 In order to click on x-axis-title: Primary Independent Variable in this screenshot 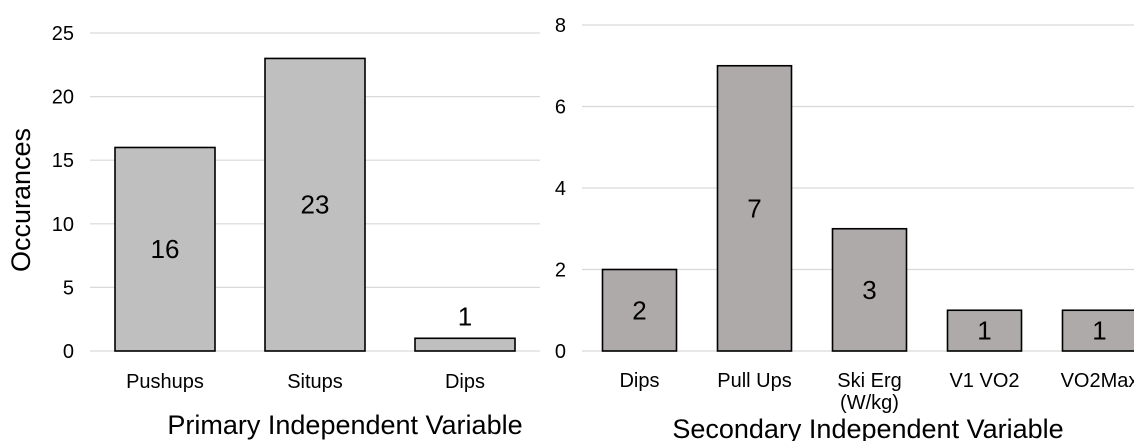, I will do `click(344, 425)`.